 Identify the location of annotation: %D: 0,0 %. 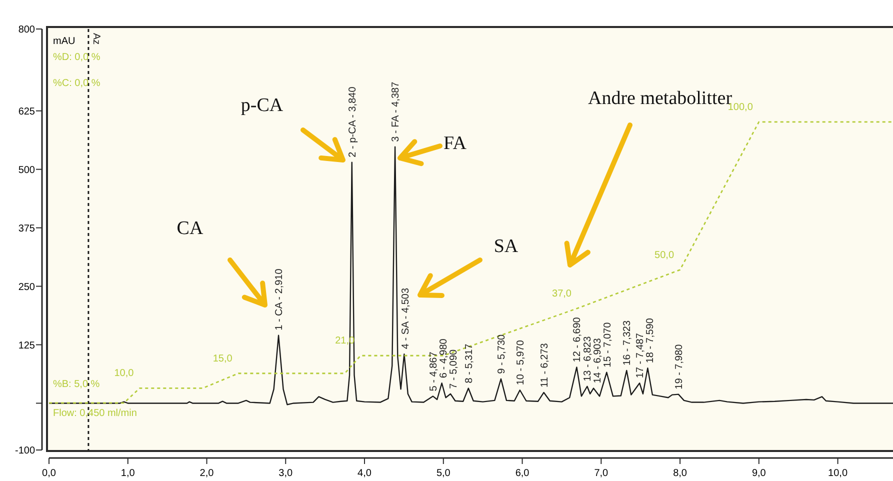
(76, 57).